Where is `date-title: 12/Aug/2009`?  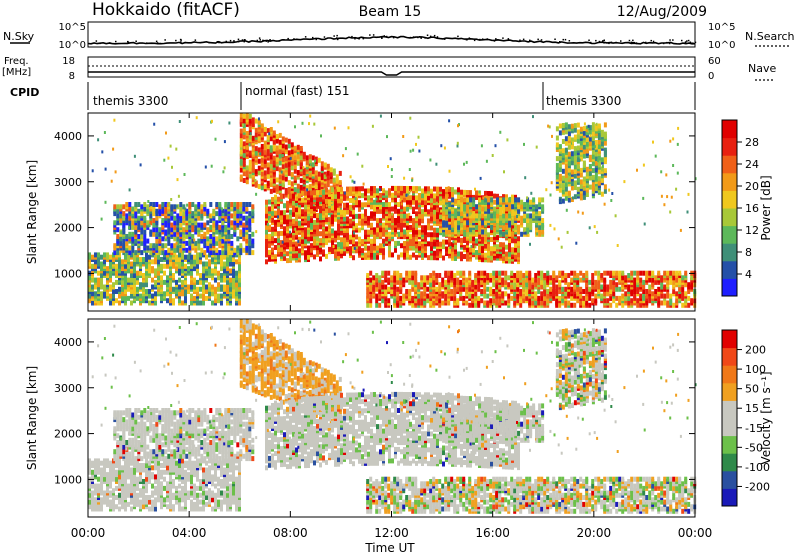
date-title: 12/Aug/2009 is located at coordinates (662, 12).